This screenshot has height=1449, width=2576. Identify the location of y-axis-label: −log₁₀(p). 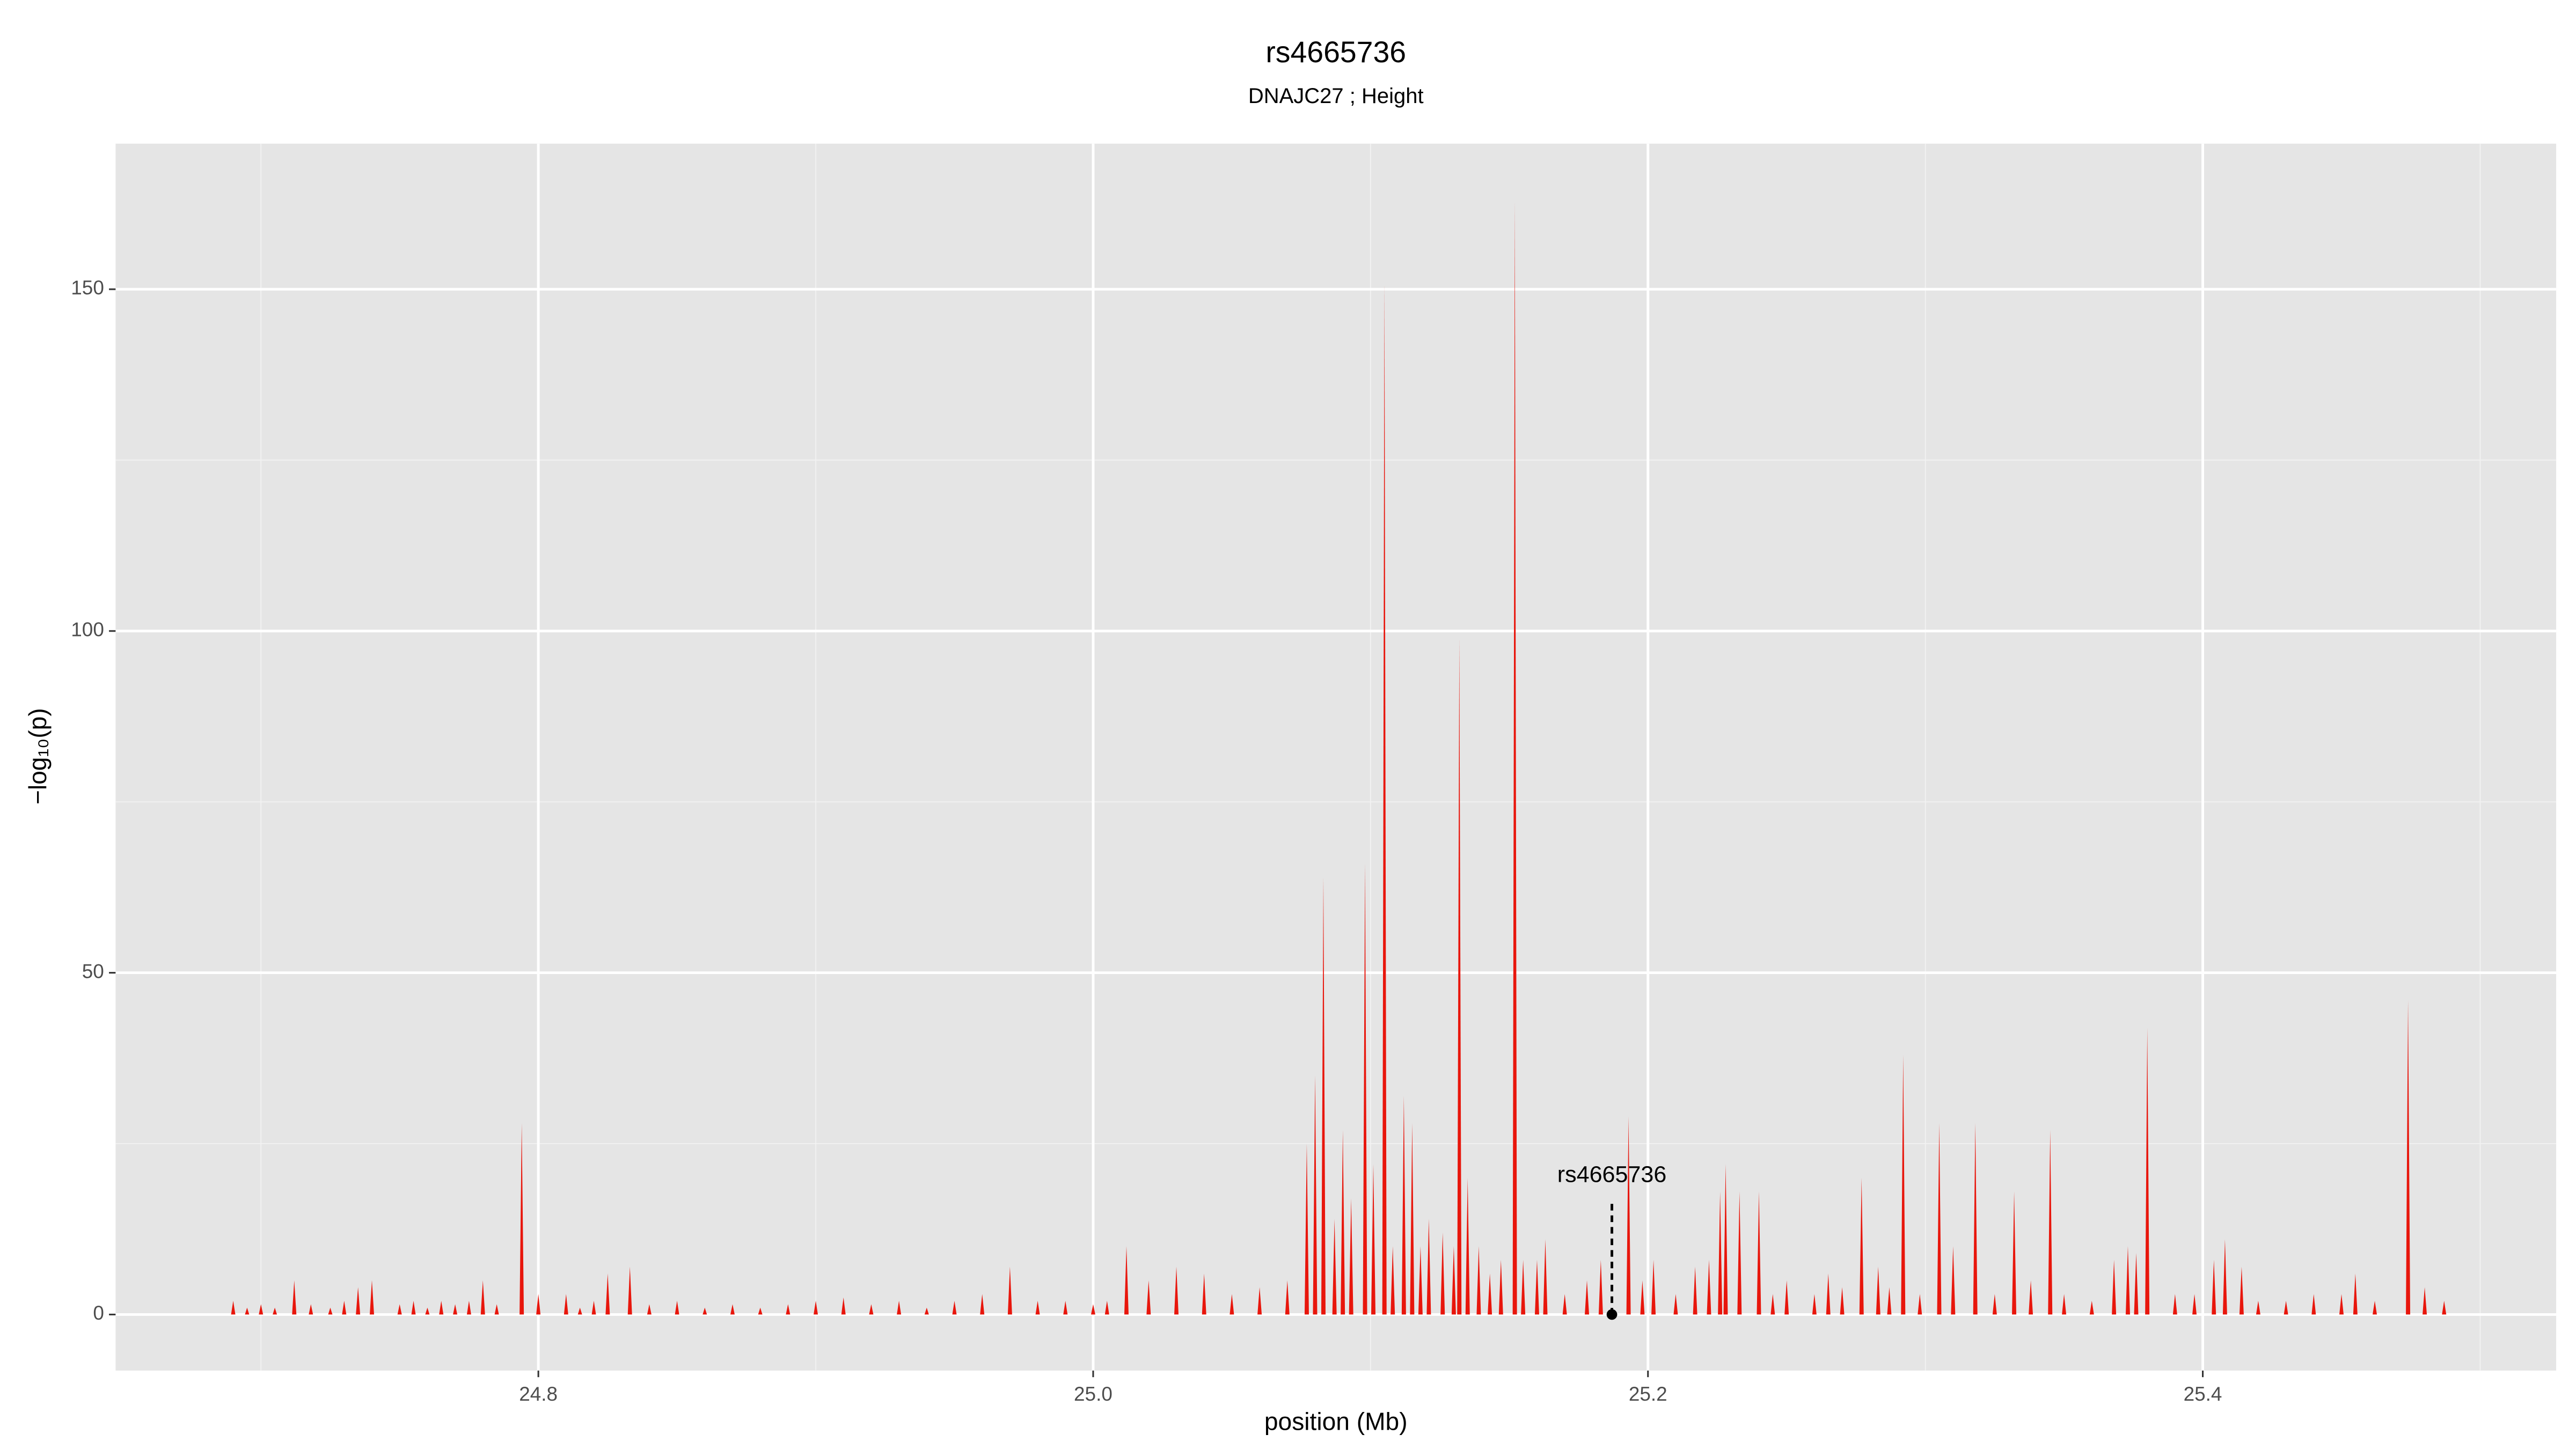
(38, 756).